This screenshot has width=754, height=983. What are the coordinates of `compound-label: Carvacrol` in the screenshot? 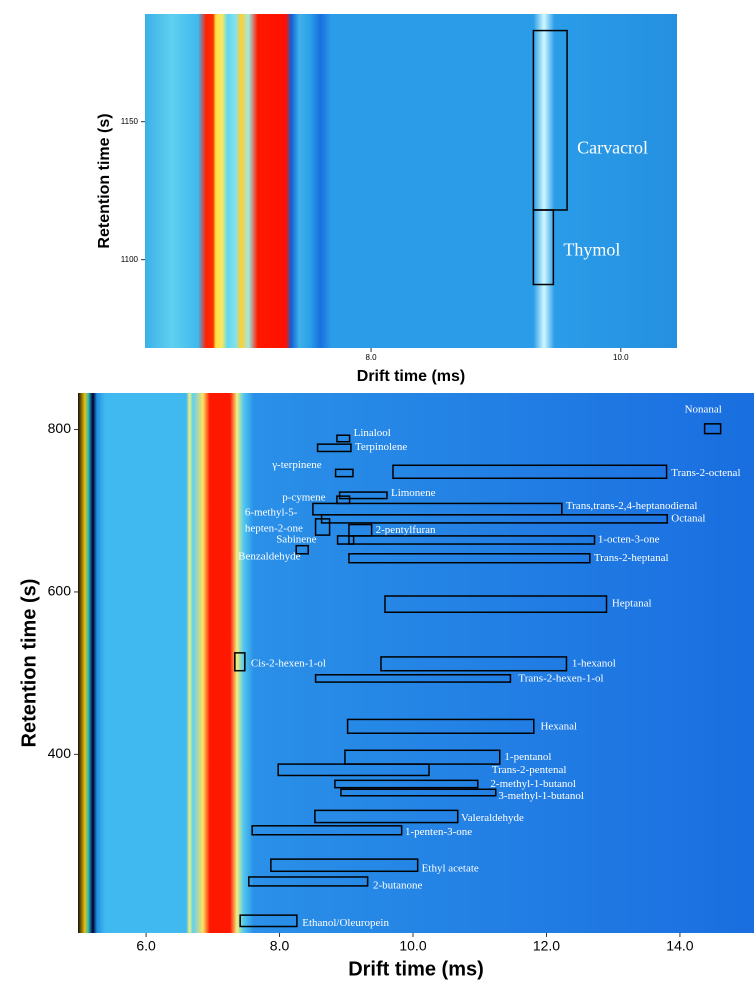 It's located at (612, 147).